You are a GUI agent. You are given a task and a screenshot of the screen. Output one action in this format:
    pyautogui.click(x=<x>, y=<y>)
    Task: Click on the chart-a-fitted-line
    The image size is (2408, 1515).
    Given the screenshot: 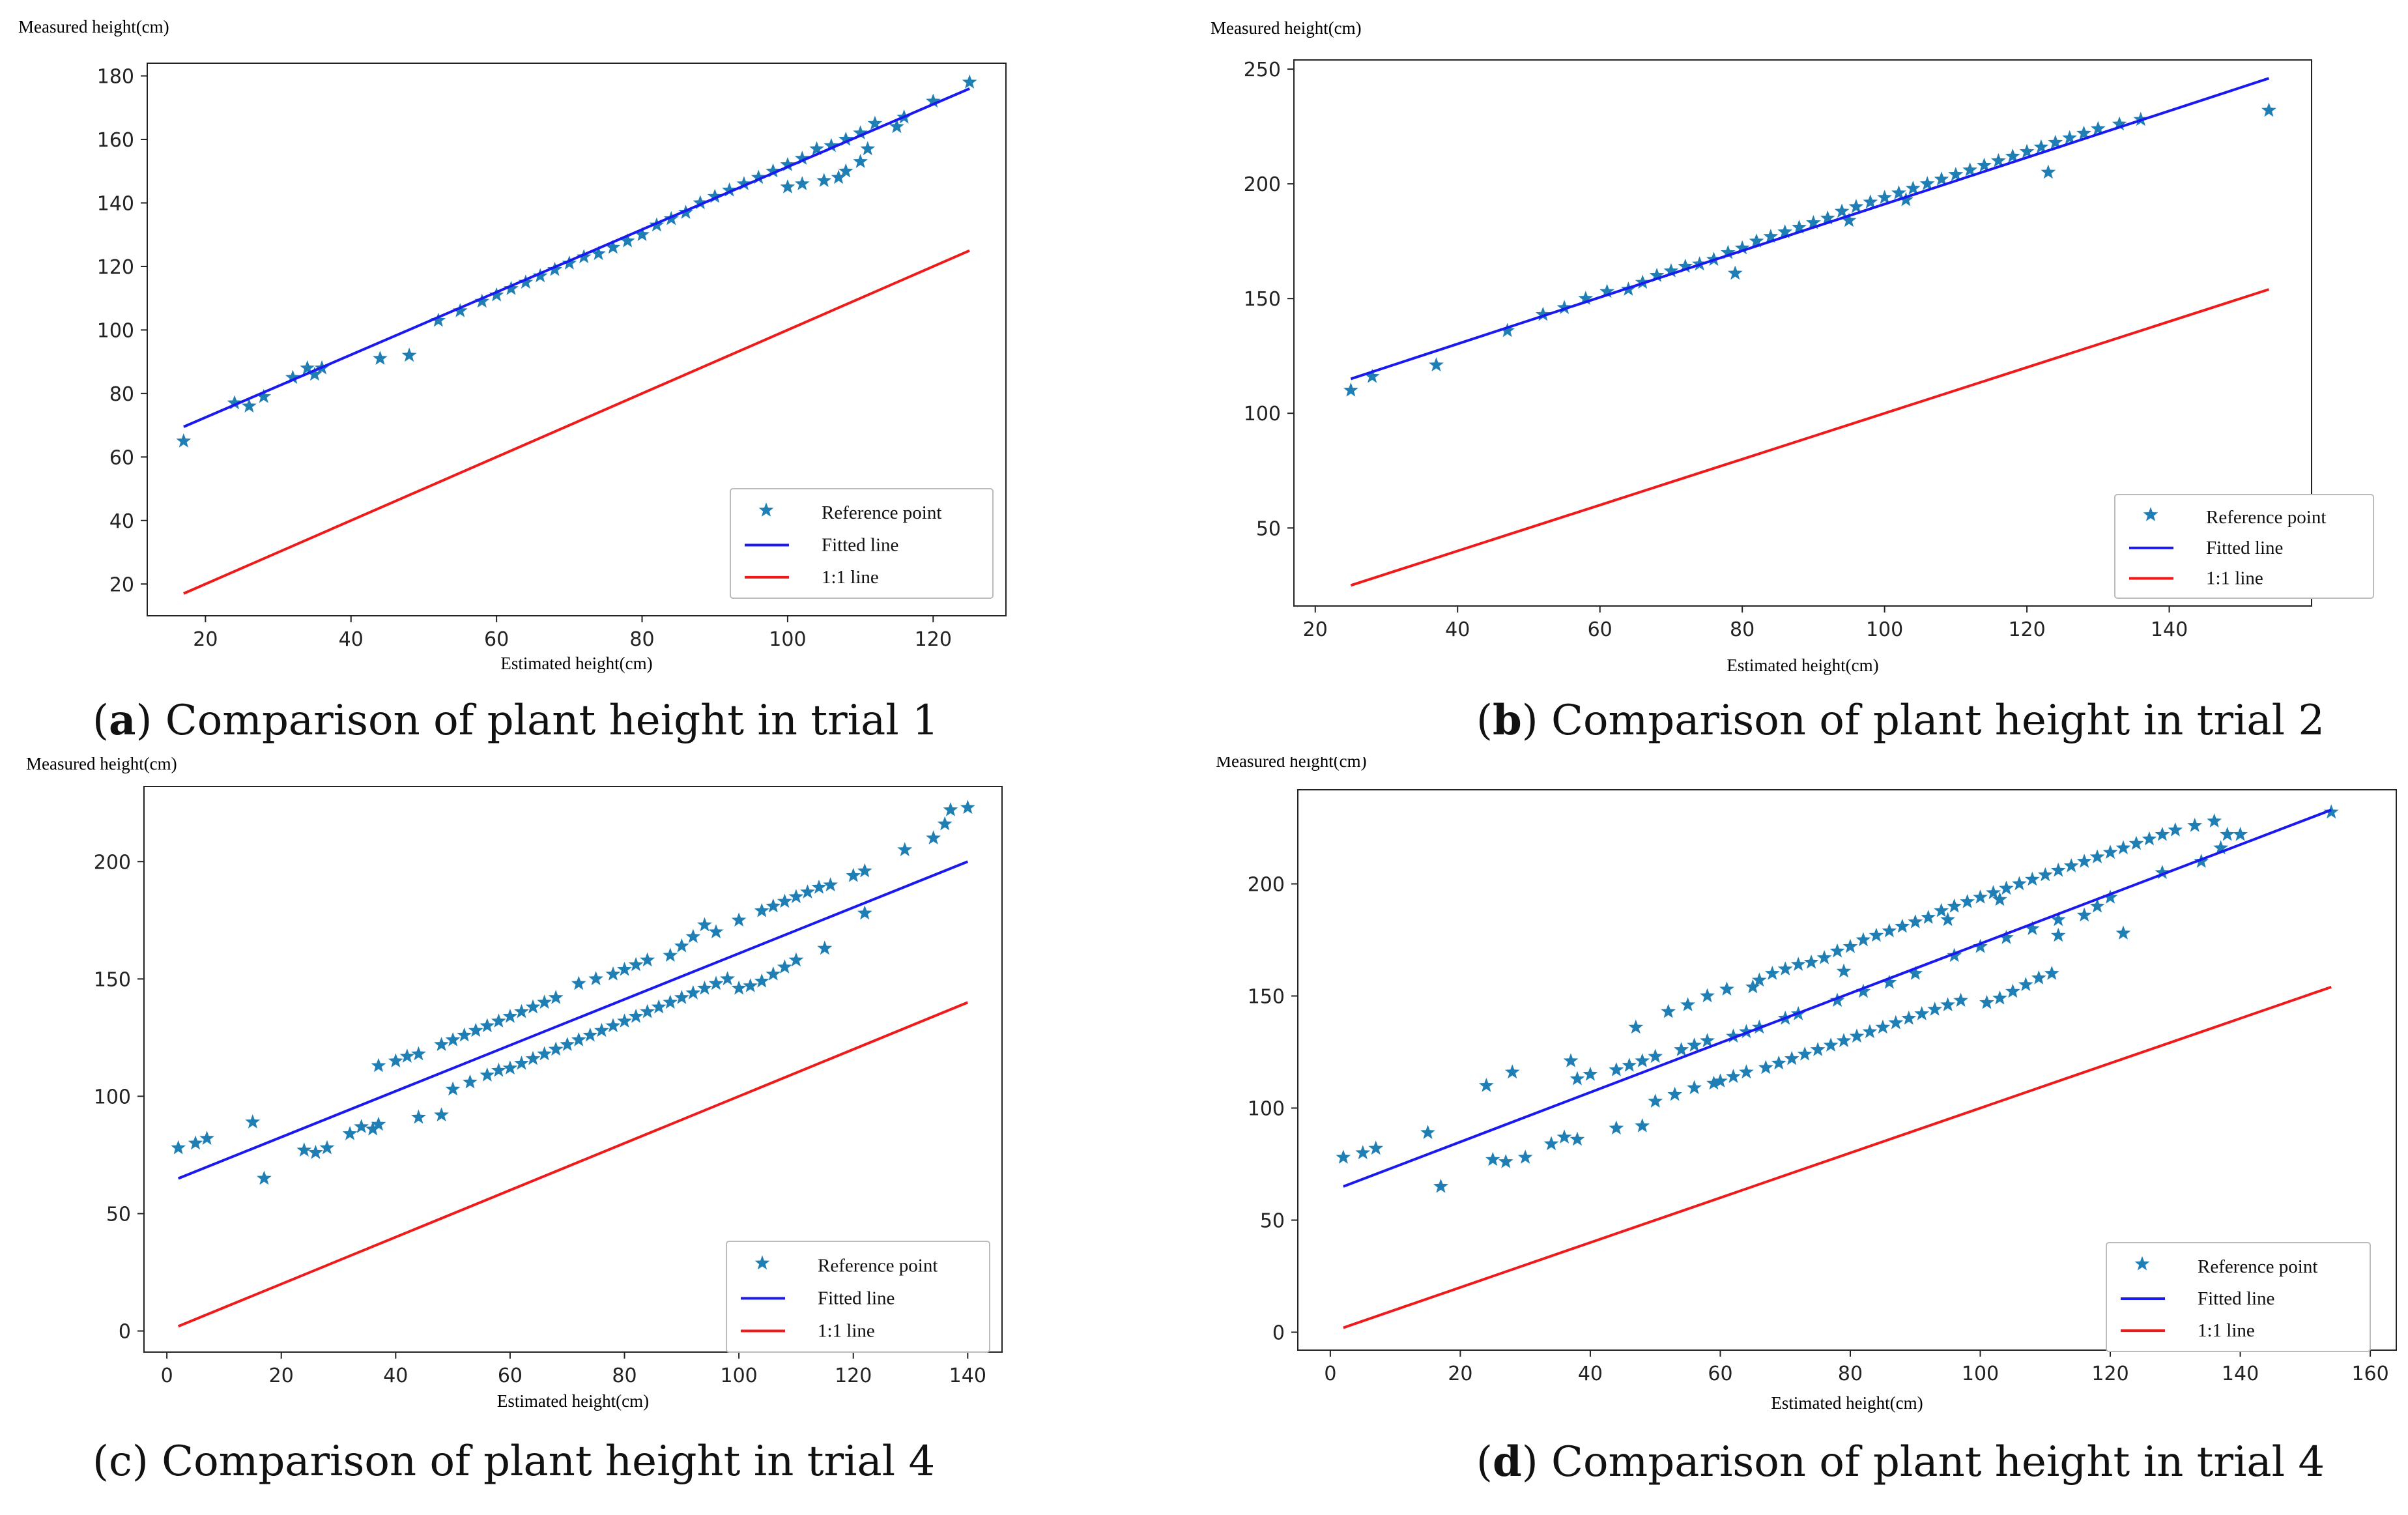 What is the action you would take?
    pyautogui.click(x=576, y=257)
    